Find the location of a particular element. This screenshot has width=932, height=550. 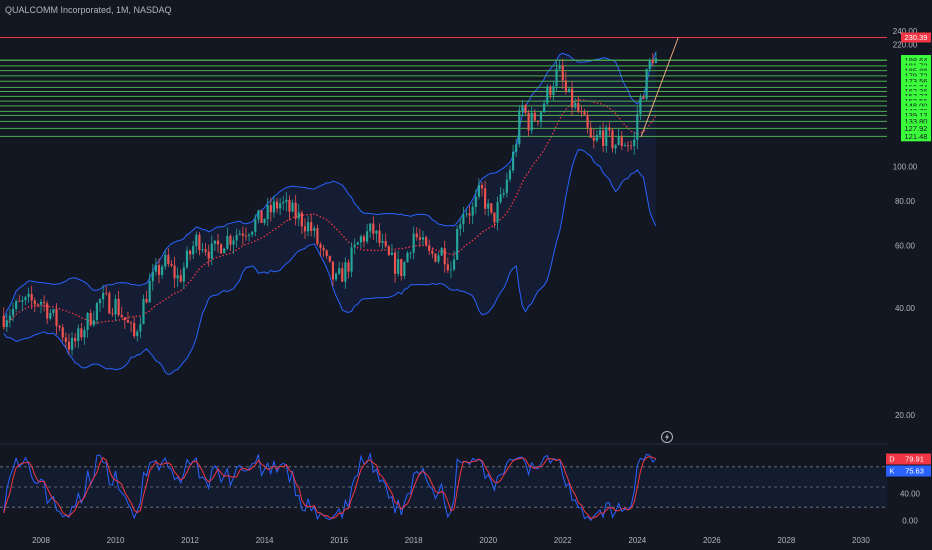

support-badge-label: 133.80 is located at coordinates (916, 121).